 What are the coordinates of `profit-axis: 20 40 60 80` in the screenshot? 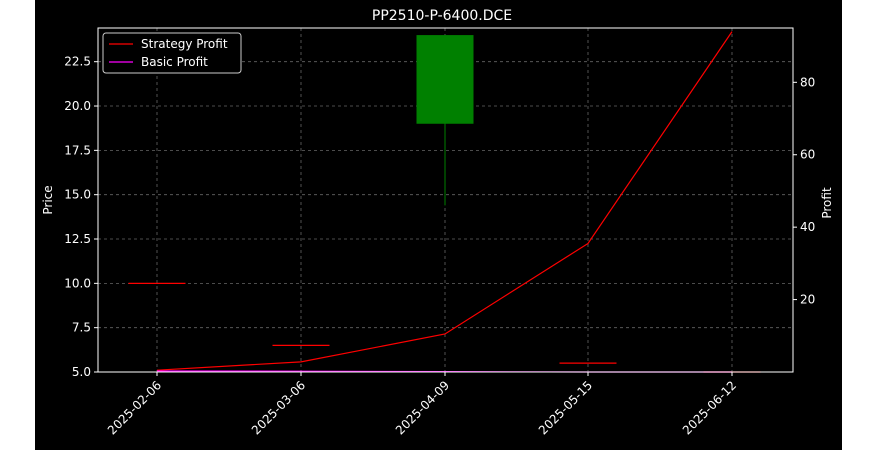 It's located at (804, 191).